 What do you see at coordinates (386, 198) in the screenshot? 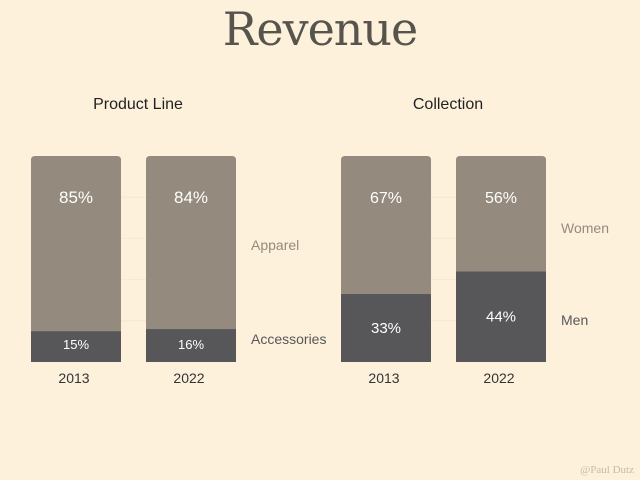
I see `collection-label-women-2013: 67%` at bounding box center [386, 198].